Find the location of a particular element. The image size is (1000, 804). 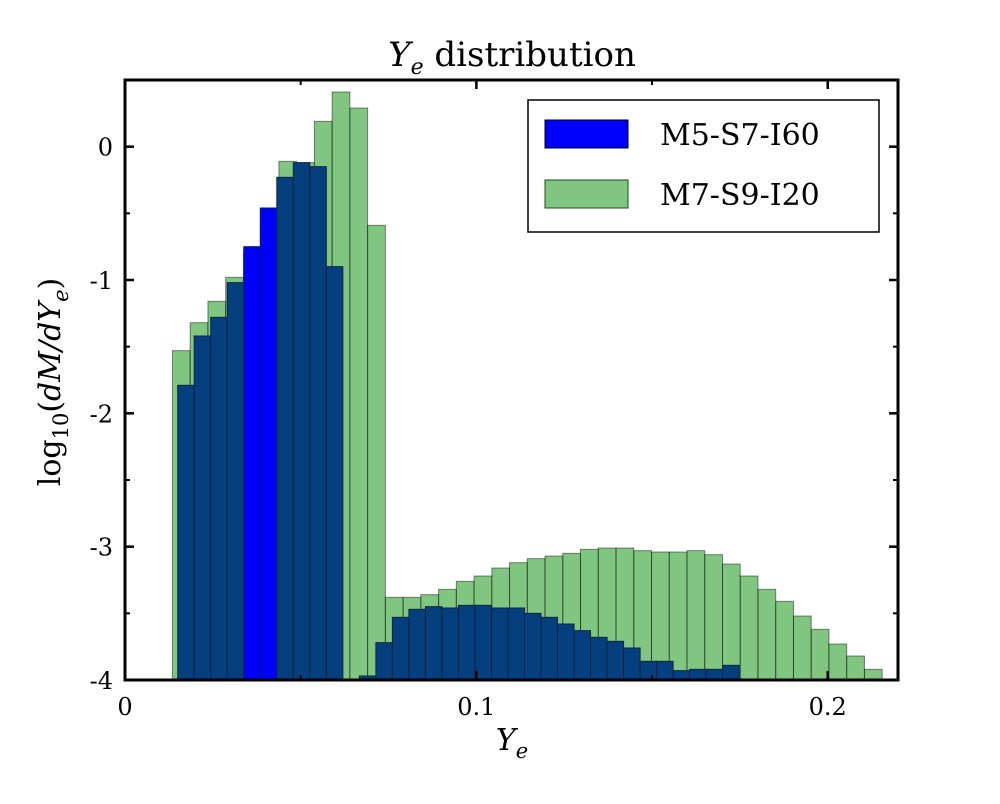

y-tick-labels: 0 -1 -2 -3 -4 is located at coordinates (101, 414).